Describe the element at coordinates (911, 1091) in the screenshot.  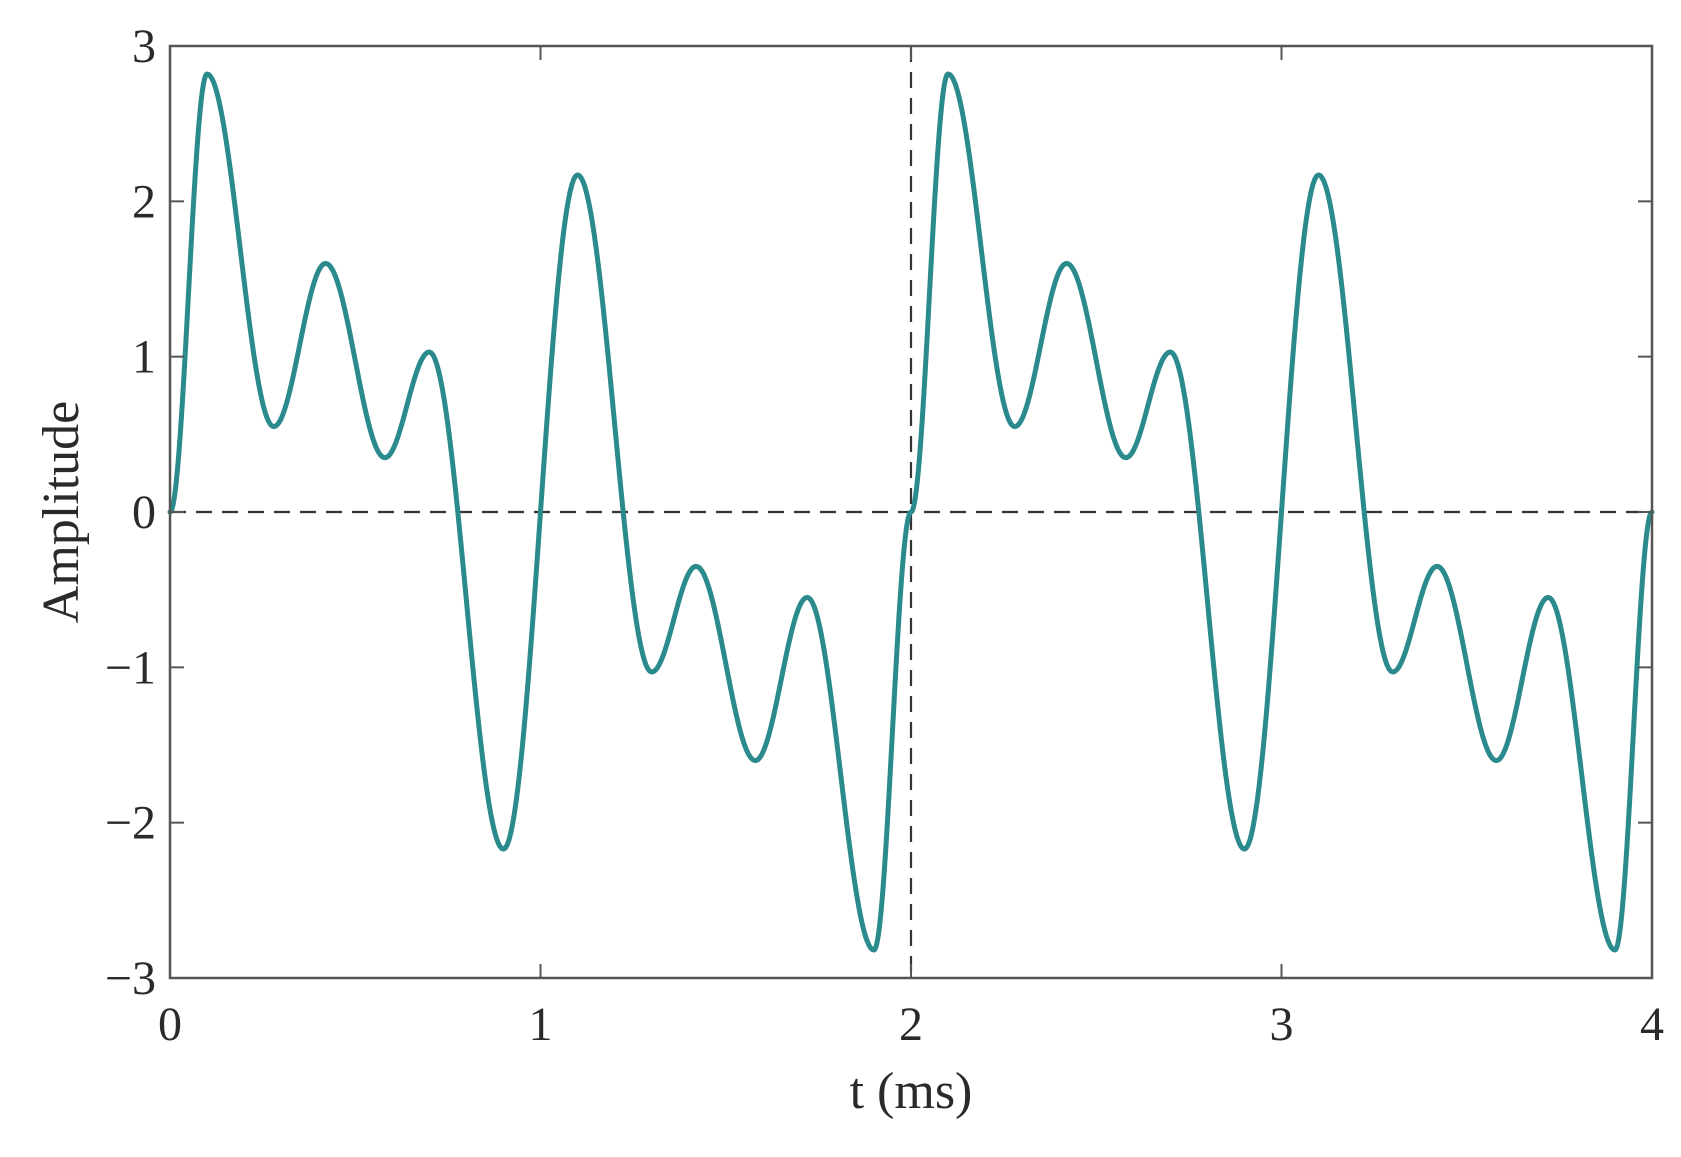
I see `x-axis-label: t (ms)` at that location.